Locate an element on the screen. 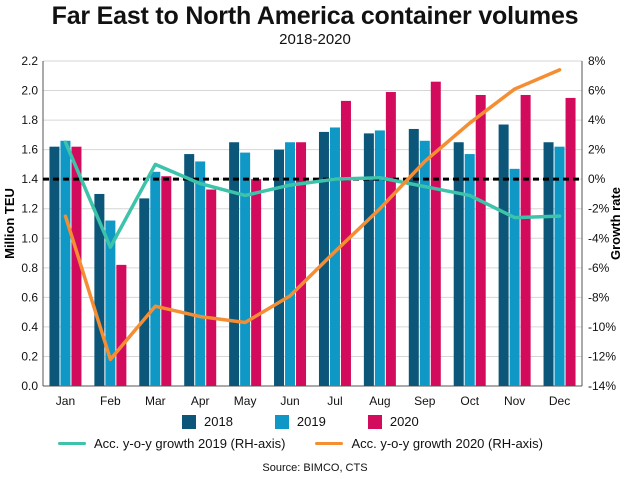  y2-axis-title: Growth rate is located at coordinates (615, 223).